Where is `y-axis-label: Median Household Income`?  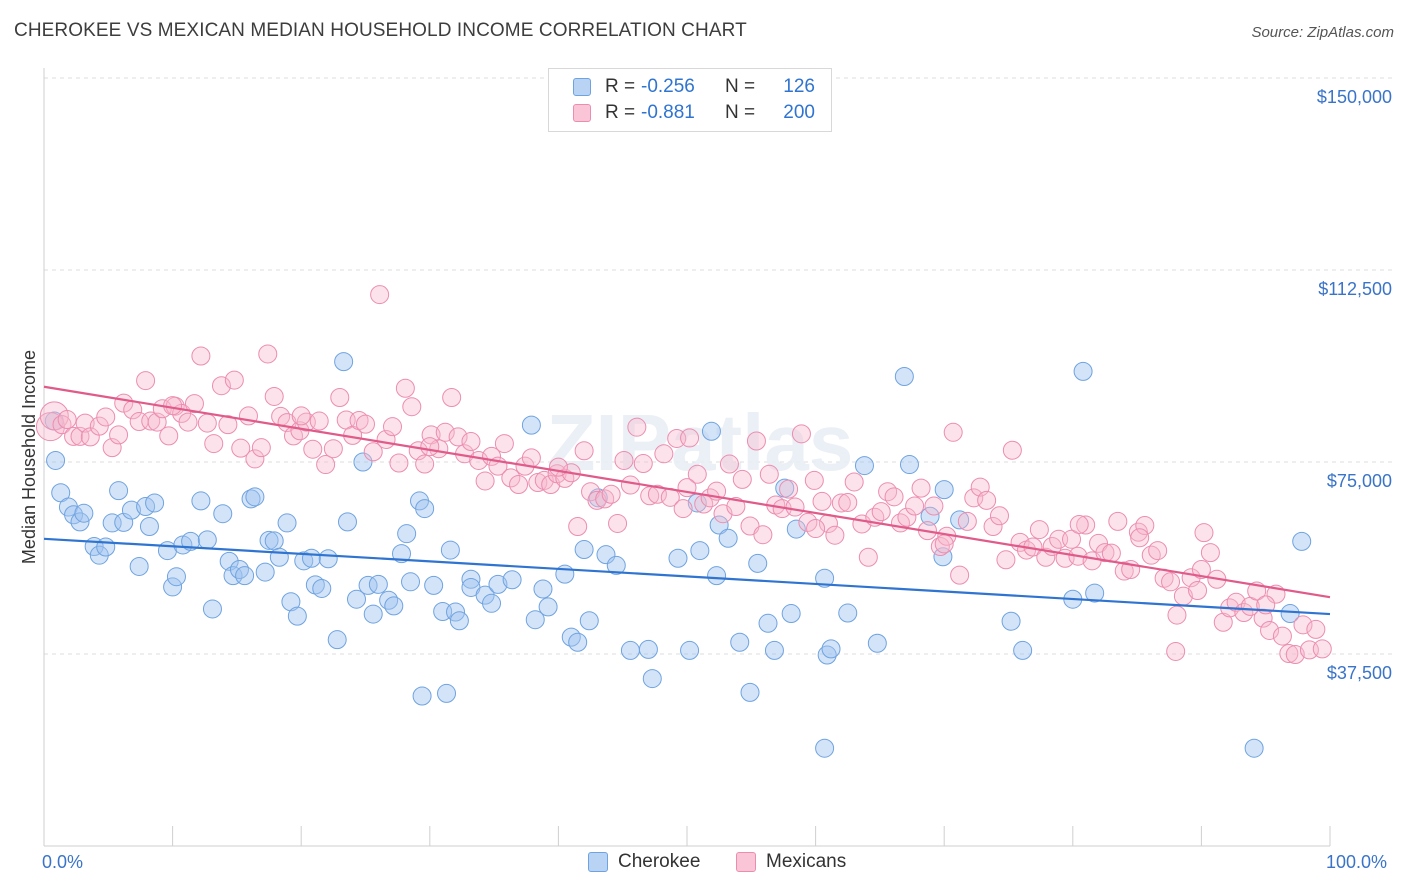
y-axis-label: Median Household Income is located at coordinates (29, 457).